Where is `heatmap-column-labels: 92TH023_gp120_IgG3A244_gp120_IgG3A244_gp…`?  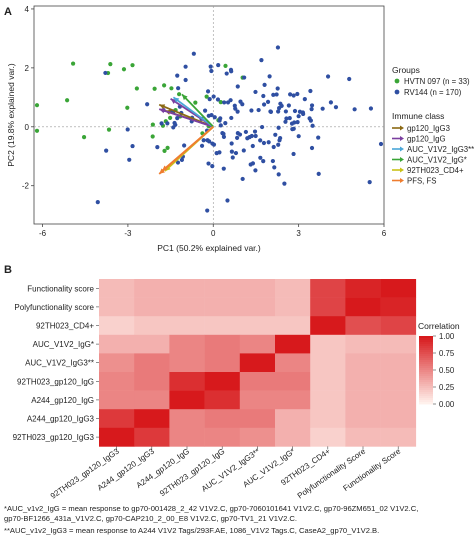 heatmap-column-labels: 92TH023_gp120_IgG3A244_gp120_IgG3A244_gp… is located at coordinates (226, 473).